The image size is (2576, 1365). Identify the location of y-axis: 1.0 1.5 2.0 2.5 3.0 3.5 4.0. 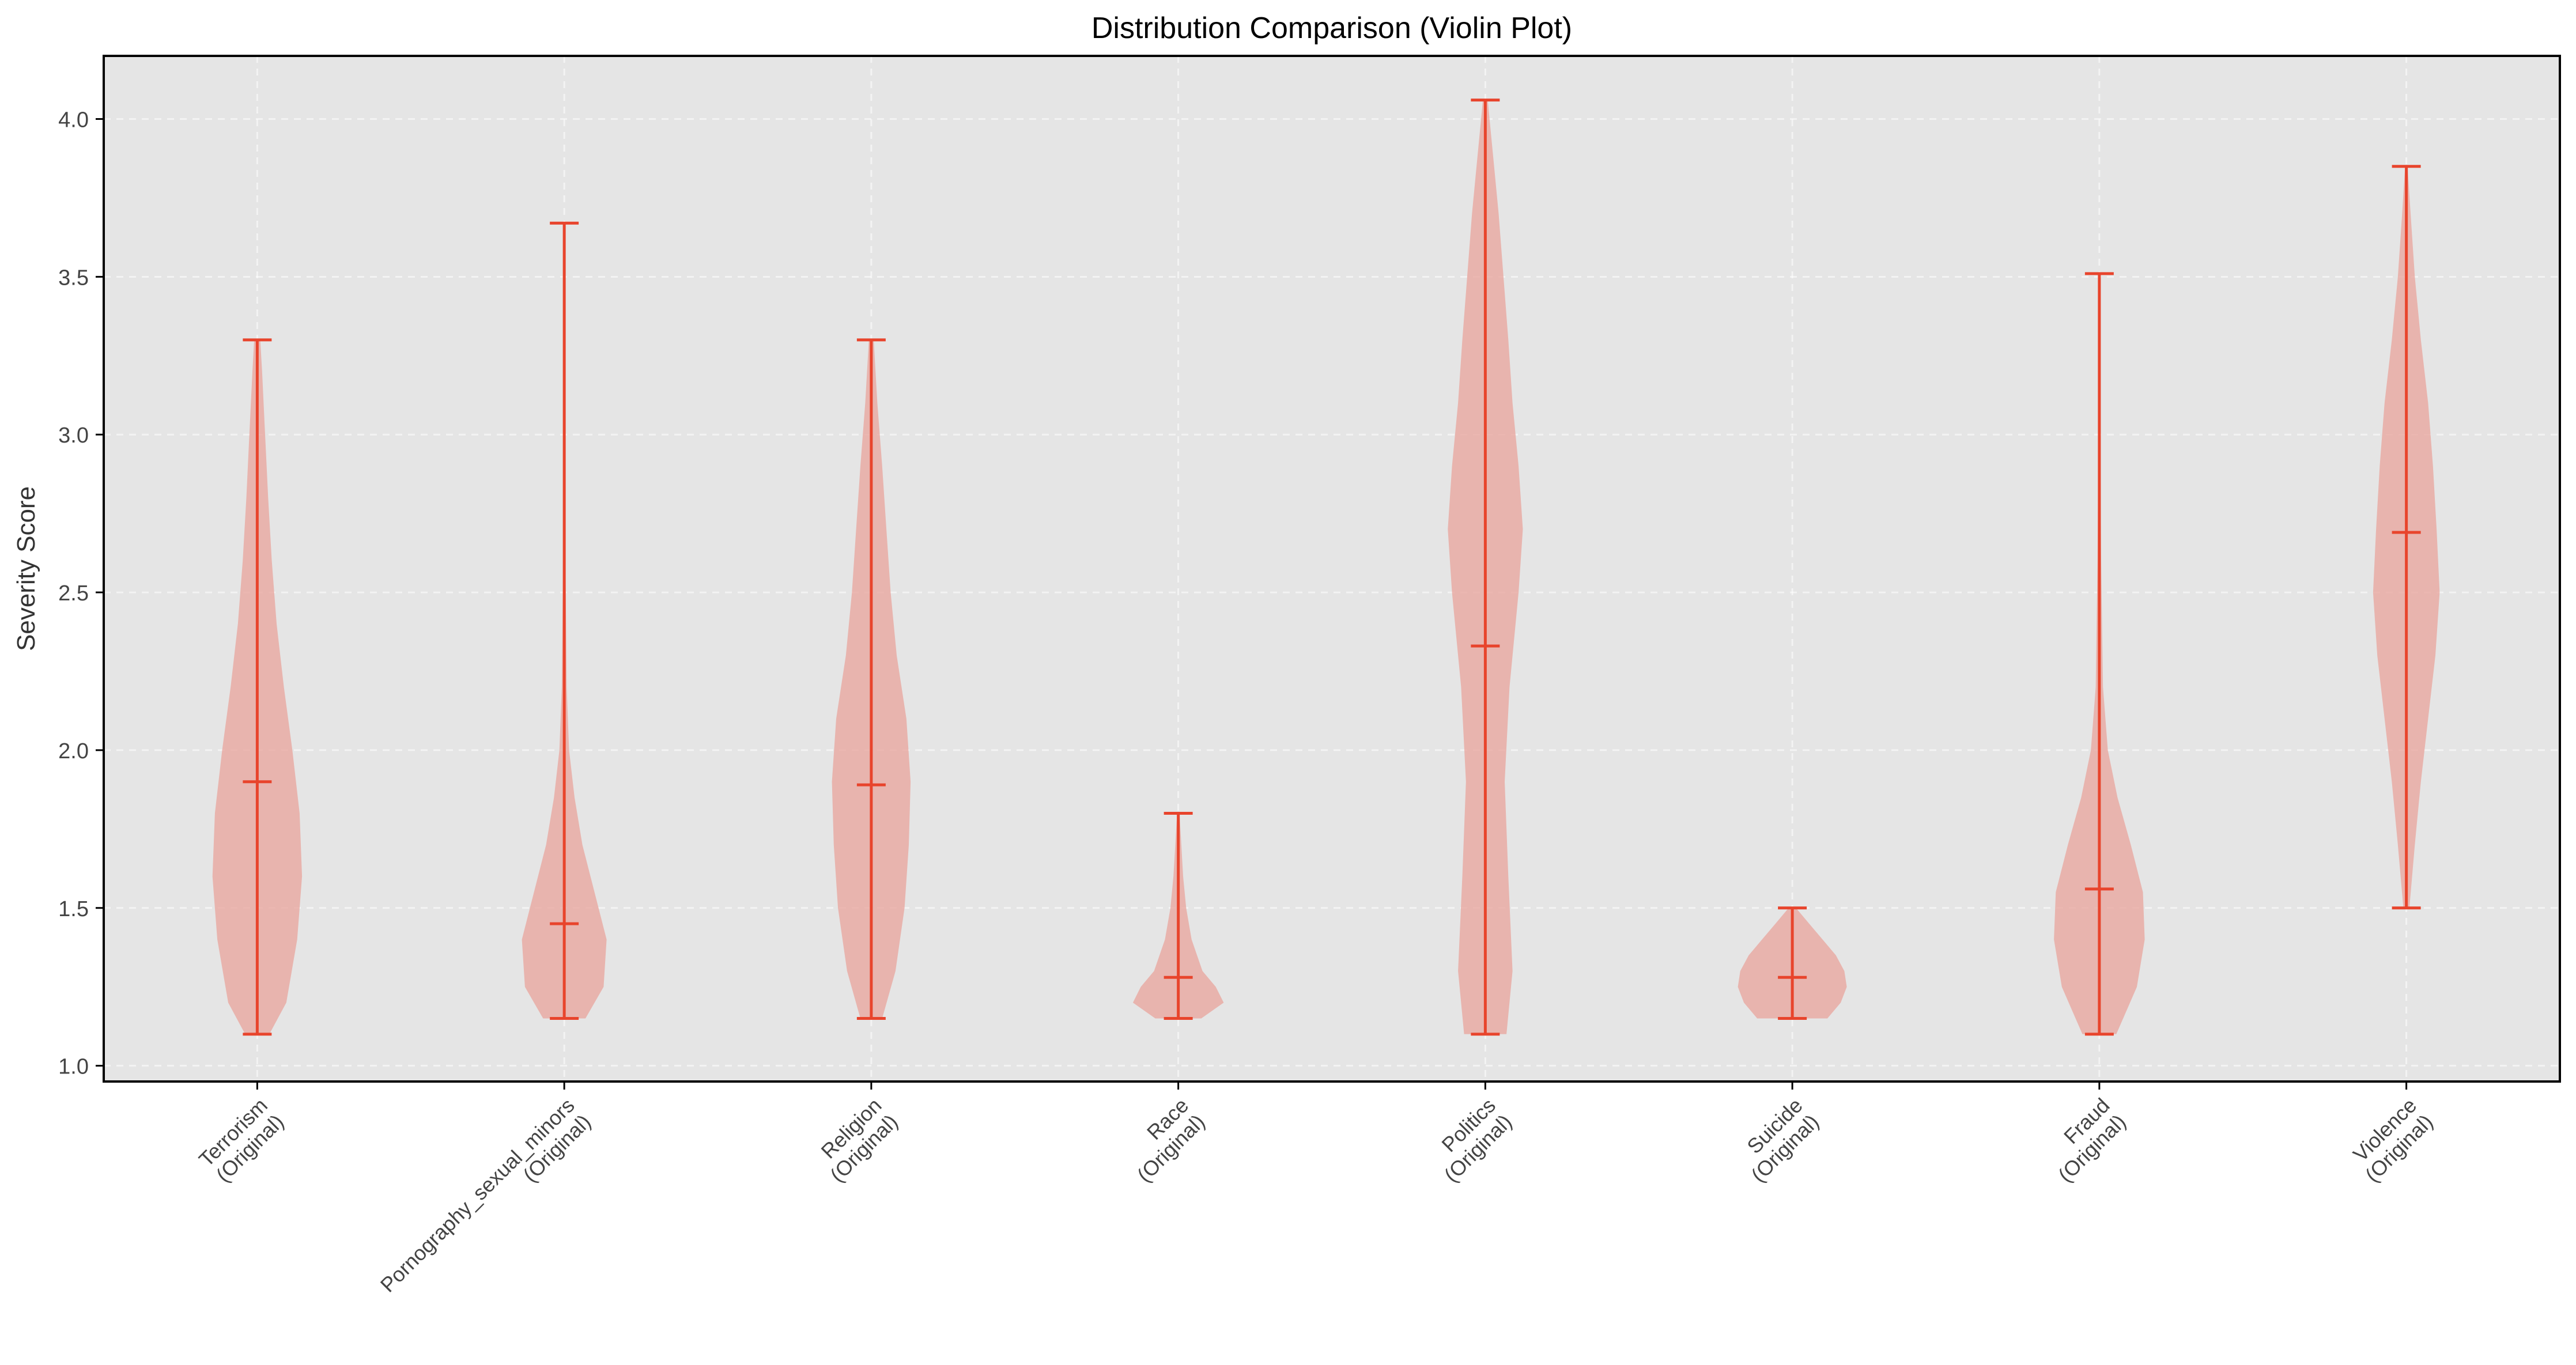
(81, 594).